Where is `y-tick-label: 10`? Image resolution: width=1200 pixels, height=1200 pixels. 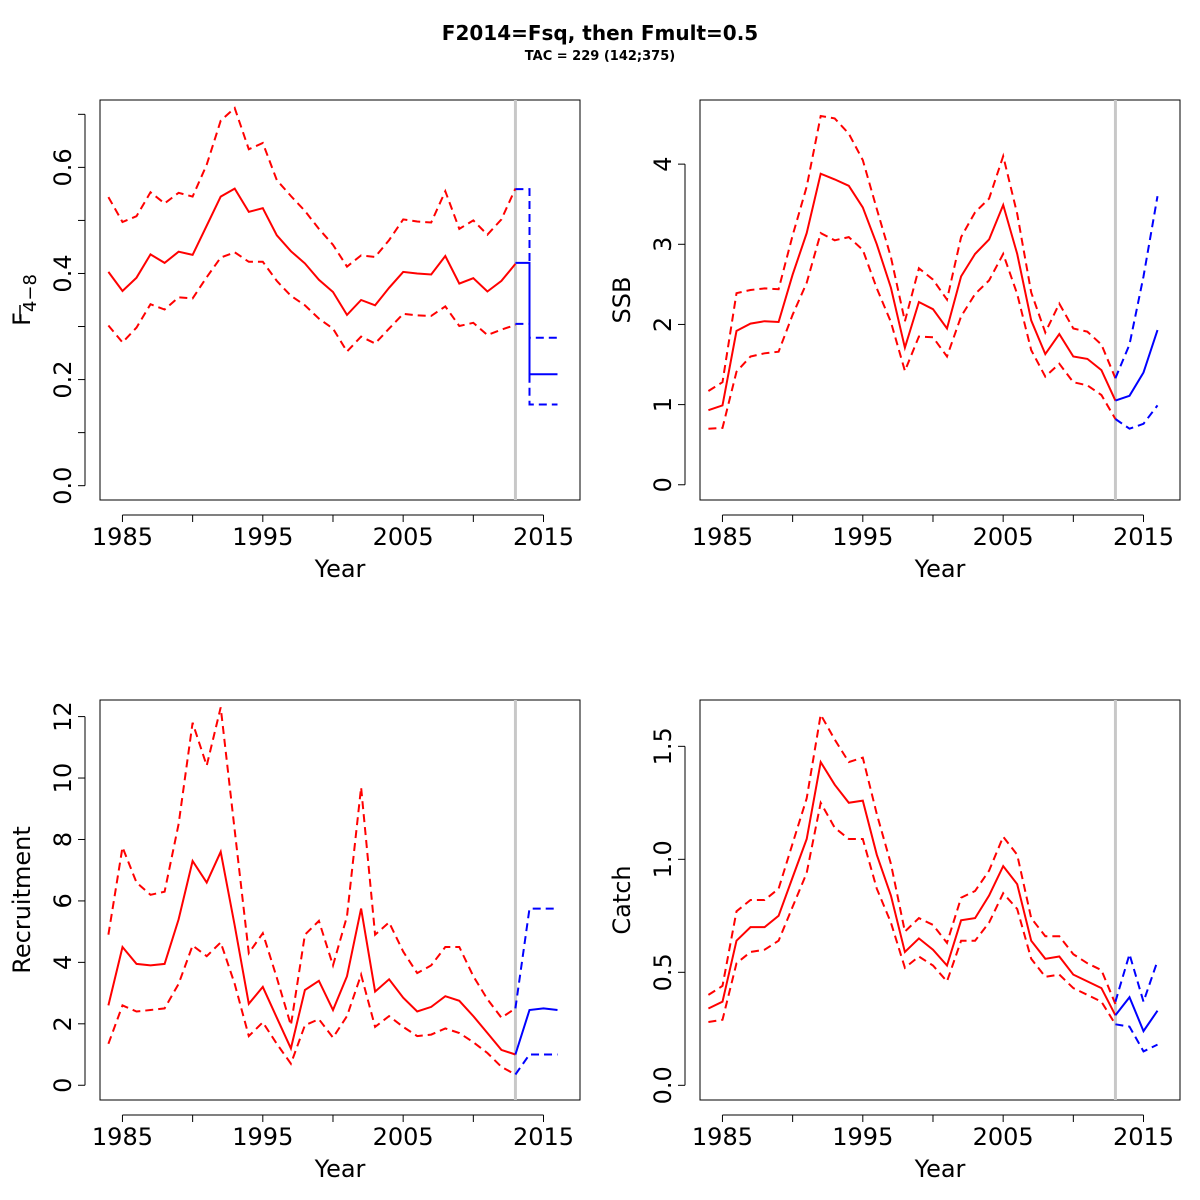
y-tick-label: 10 is located at coordinates (63, 778).